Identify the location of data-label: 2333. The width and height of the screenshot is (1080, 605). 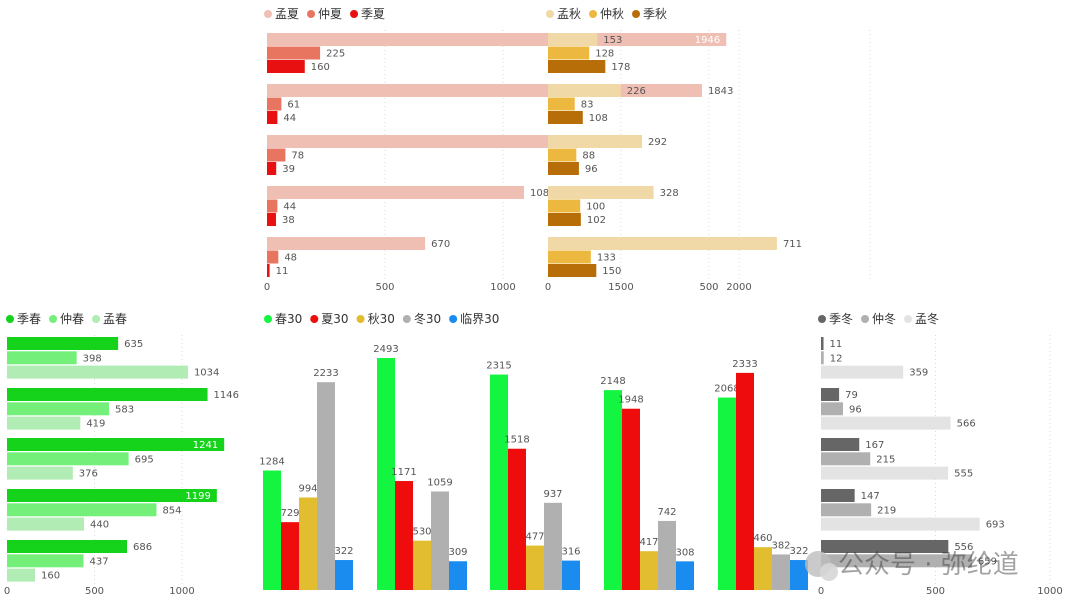
(744, 364).